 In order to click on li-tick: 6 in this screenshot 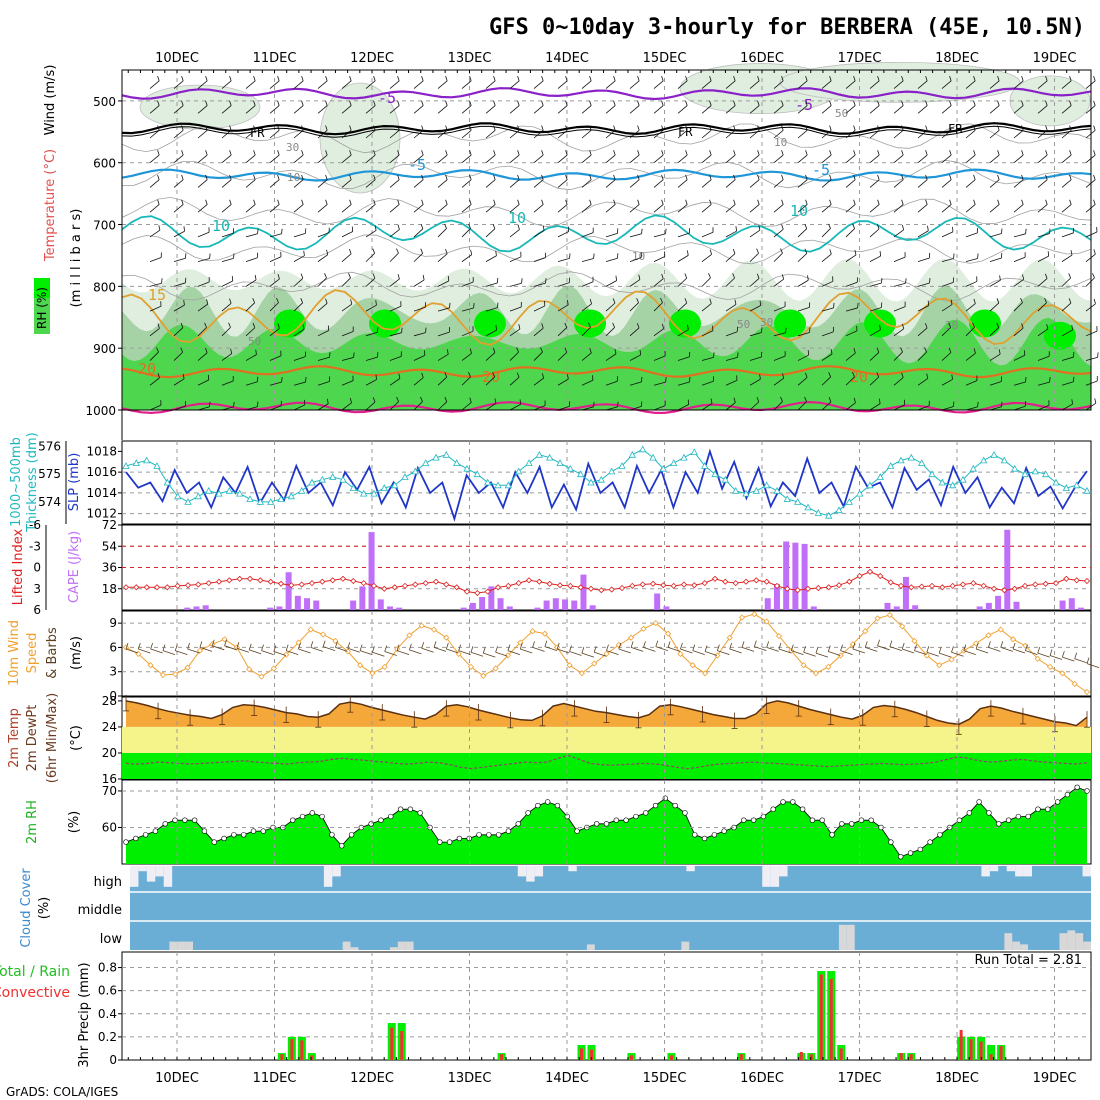, I will do `click(37, 610)`.